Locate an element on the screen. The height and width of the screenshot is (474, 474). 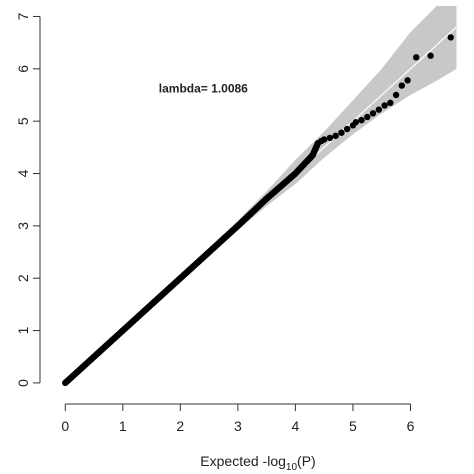
y-tick-label: 1 is located at coordinates (23, 330).